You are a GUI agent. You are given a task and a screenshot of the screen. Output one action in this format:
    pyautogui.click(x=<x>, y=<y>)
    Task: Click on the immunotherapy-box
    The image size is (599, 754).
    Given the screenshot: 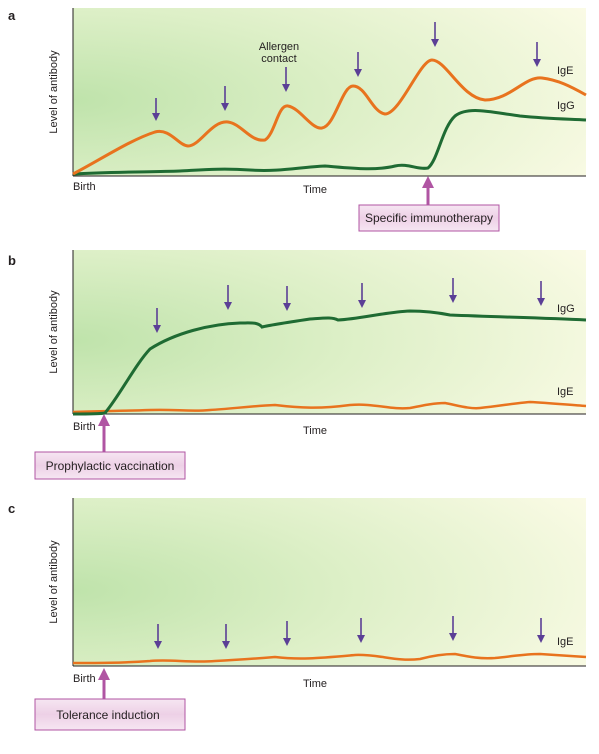 What is the action you would take?
    pyautogui.click(x=429, y=218)
    